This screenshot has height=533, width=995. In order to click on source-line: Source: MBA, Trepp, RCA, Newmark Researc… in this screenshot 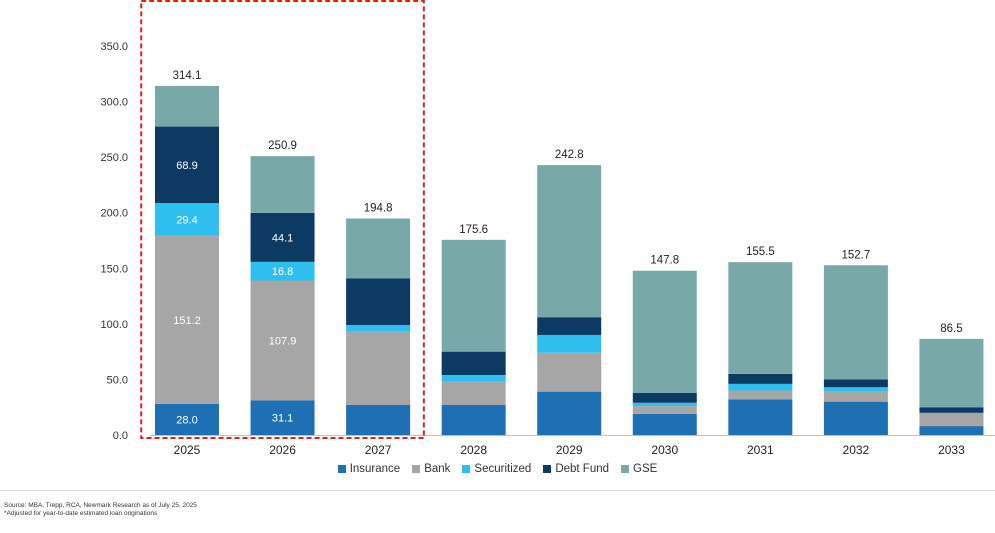, I will do `click(100, 505)`.